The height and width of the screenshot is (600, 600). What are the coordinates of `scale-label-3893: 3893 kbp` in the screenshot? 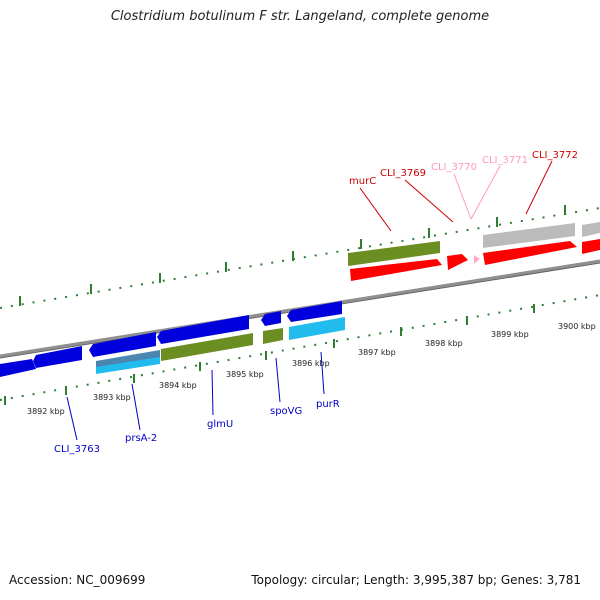 It's located at (112, 397).